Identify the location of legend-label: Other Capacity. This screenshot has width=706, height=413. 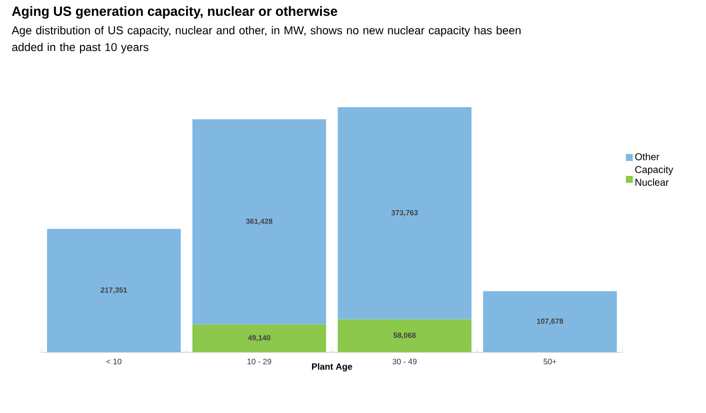
(654, 164).